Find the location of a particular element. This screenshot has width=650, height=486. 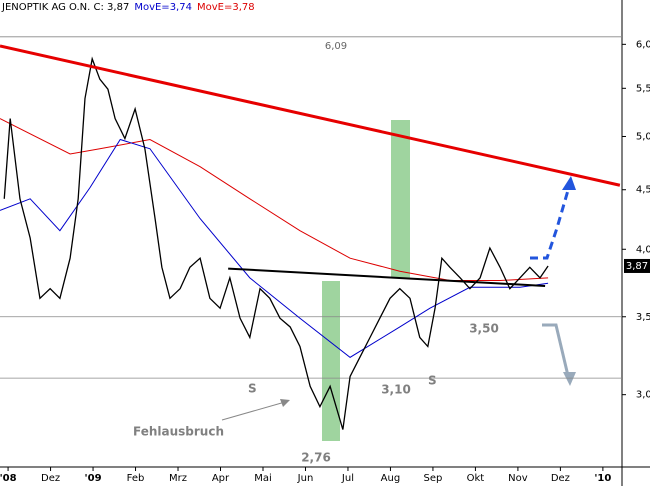

last-price-label: 3,87 is located at coordinates (637, 266).